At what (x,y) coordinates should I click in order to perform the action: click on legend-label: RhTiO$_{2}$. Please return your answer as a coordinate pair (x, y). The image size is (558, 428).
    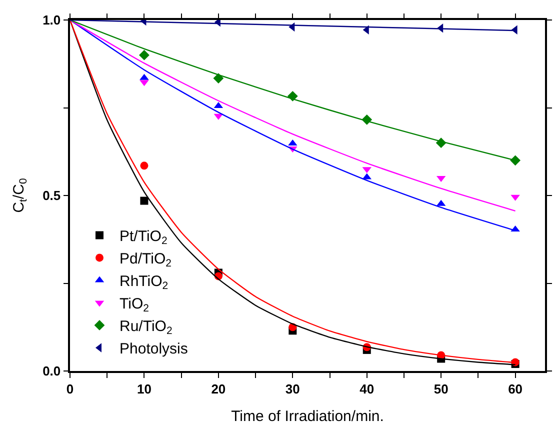
    Looking at the image, I should click on (144, 282).